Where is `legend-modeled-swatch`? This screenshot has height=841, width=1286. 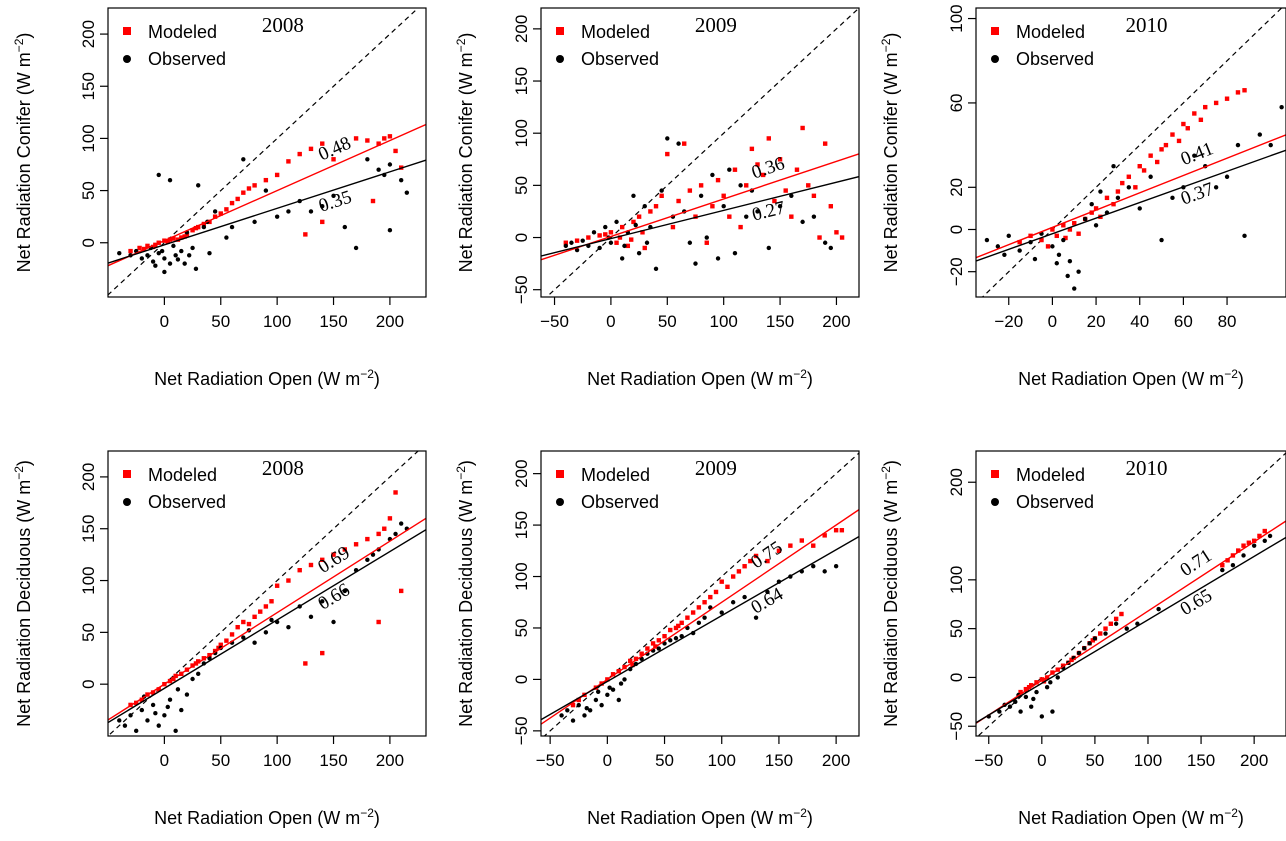
legend-modeled-swatch is located at coordinates (127, 474).